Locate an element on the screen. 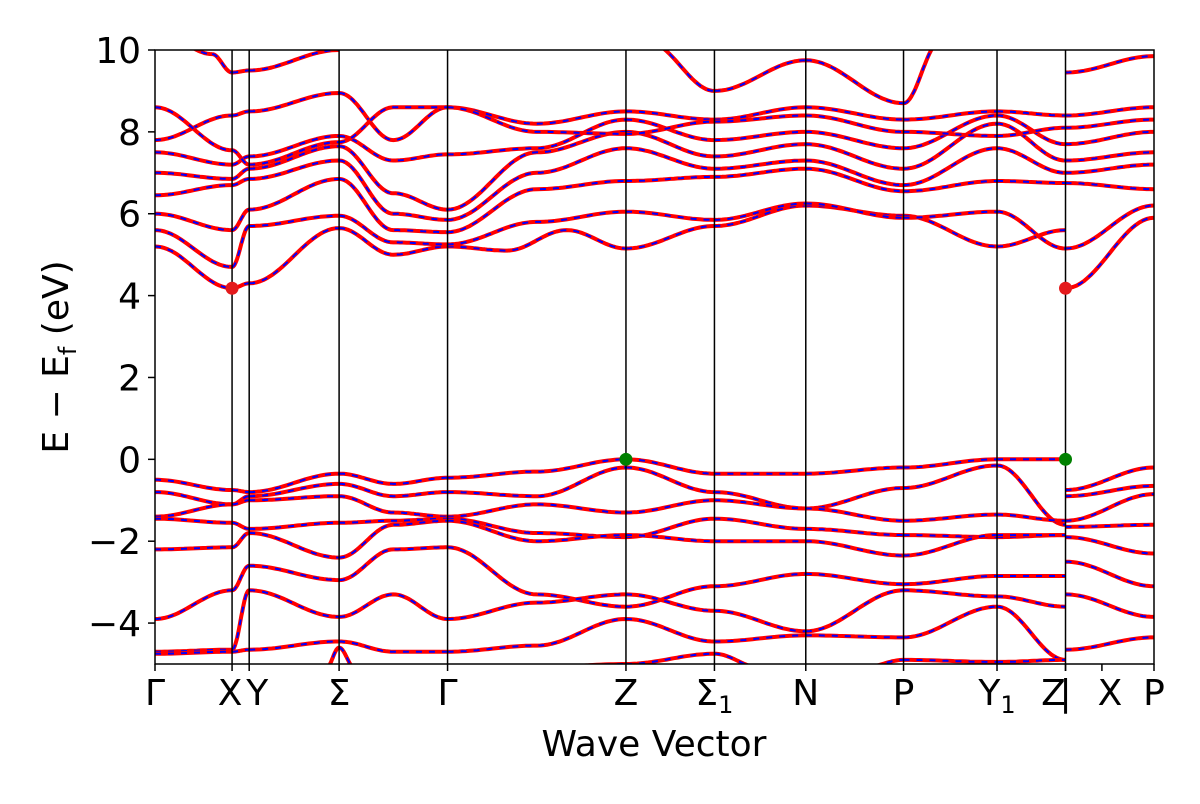  y-axis-title-units: (eV) is located at coordinates (56, 303).